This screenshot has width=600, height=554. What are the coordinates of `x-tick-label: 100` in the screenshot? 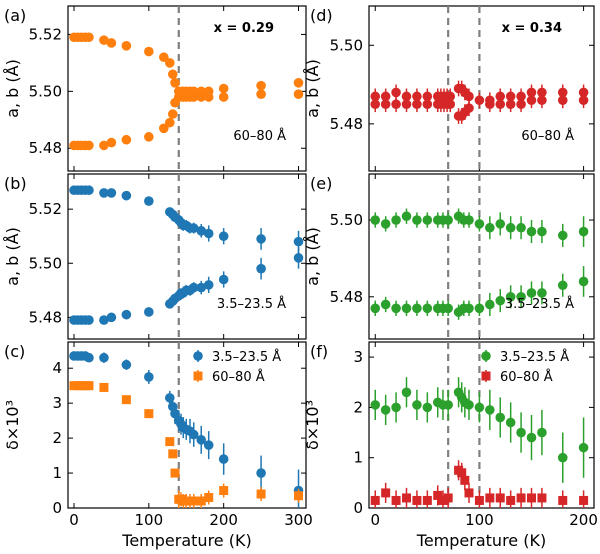 It's located at (149, 520).